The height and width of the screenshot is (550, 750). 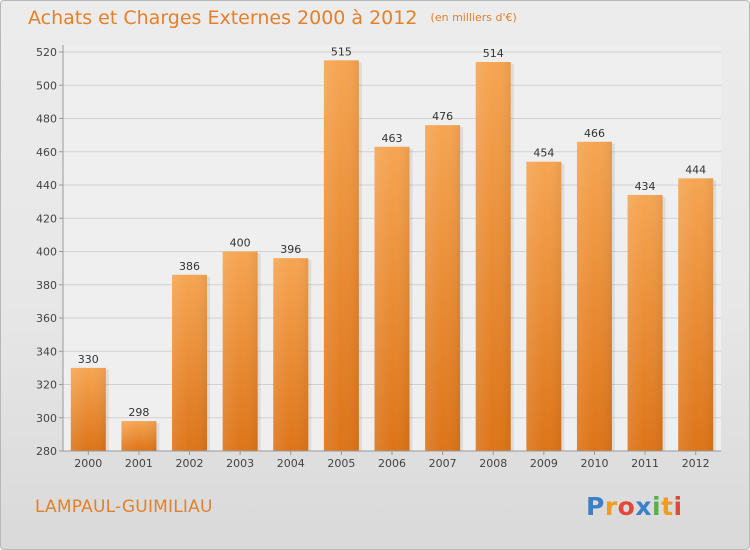 What do you see at coordinates (46, 318) in the screenshot?
I see `y-tick-label: 360` at bounding box center [46, 318].